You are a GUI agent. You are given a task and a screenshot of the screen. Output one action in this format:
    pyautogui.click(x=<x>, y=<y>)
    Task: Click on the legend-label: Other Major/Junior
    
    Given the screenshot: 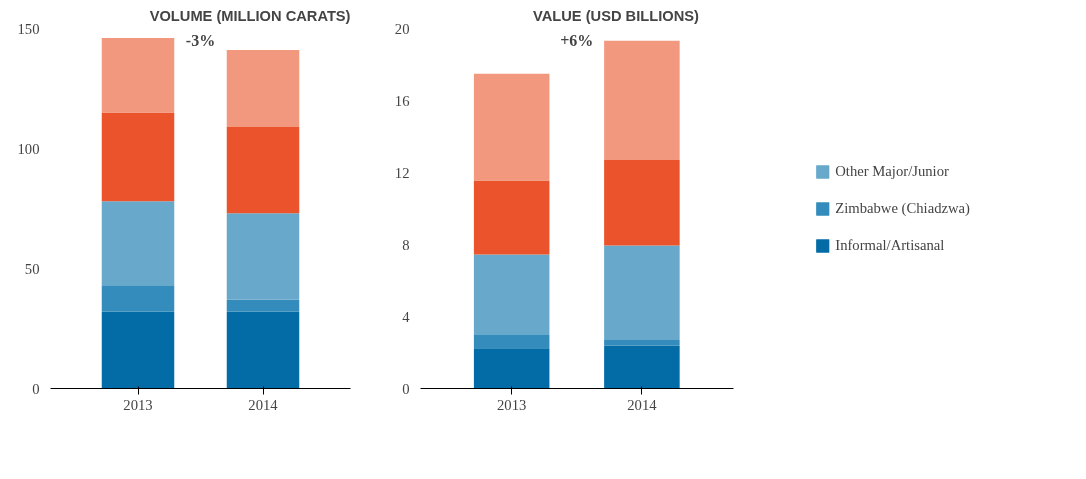 What is the action you would take?
    pyautogui.click(x=892, y=171)
    